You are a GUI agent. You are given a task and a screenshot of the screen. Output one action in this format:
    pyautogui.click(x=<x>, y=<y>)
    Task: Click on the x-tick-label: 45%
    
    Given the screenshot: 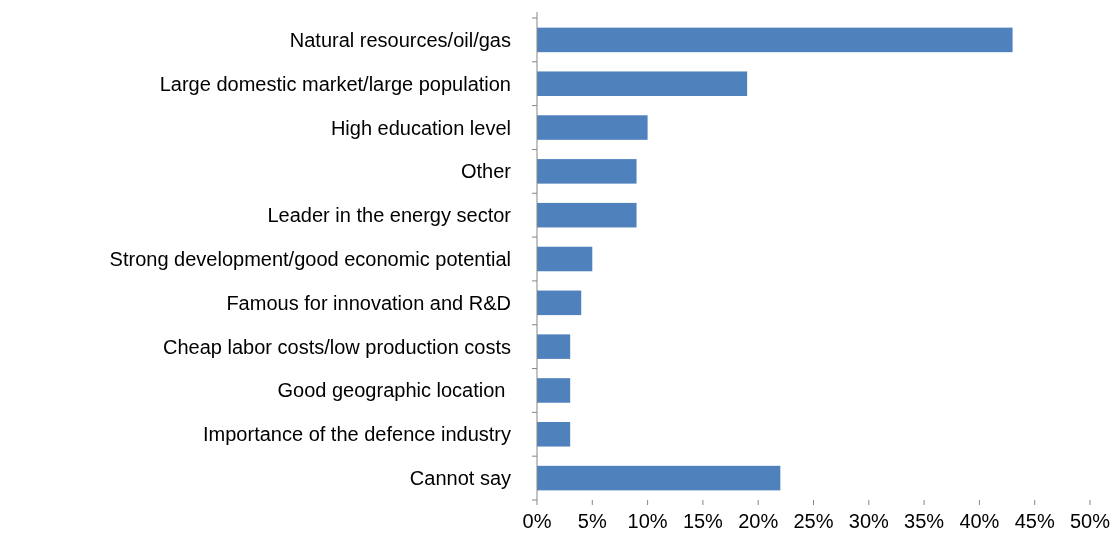 What is the action you would take?
    pyautogui.click(x=1034, y=521)
    